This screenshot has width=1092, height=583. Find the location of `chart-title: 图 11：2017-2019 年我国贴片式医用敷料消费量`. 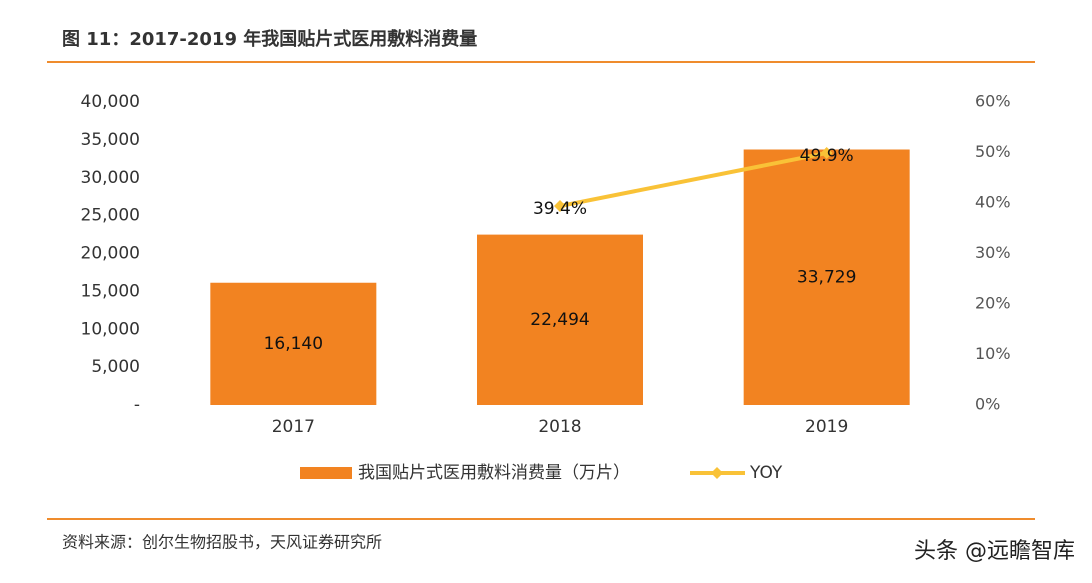

chart-title: 图 11：2017-2019 年我国贴片式医用敷料消费量 is located at coordinates (269, 39).